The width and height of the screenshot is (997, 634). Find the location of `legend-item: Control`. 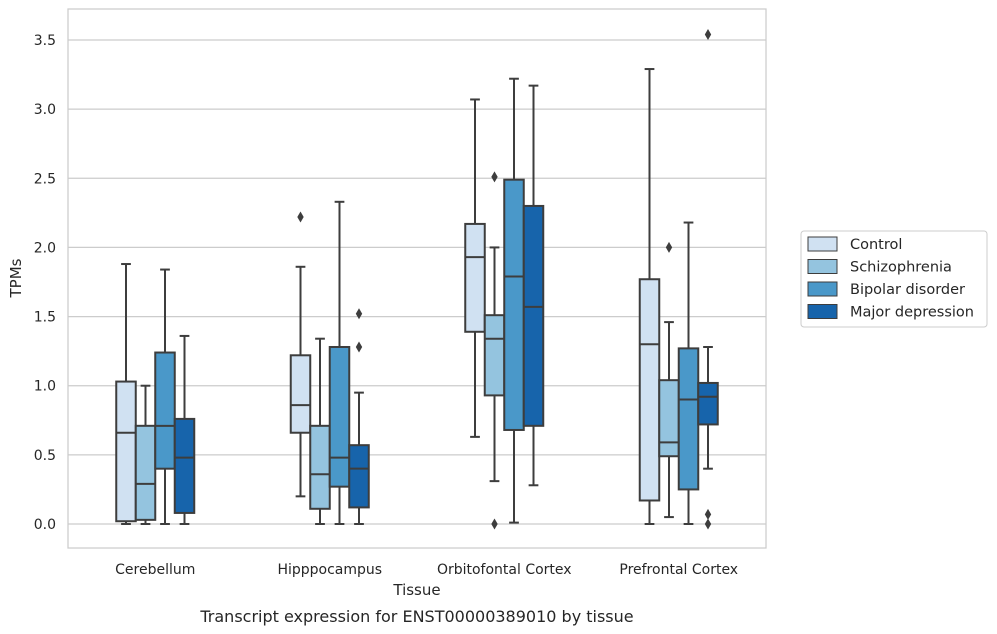

legend-item: Control is located at coordinates (854, 244).